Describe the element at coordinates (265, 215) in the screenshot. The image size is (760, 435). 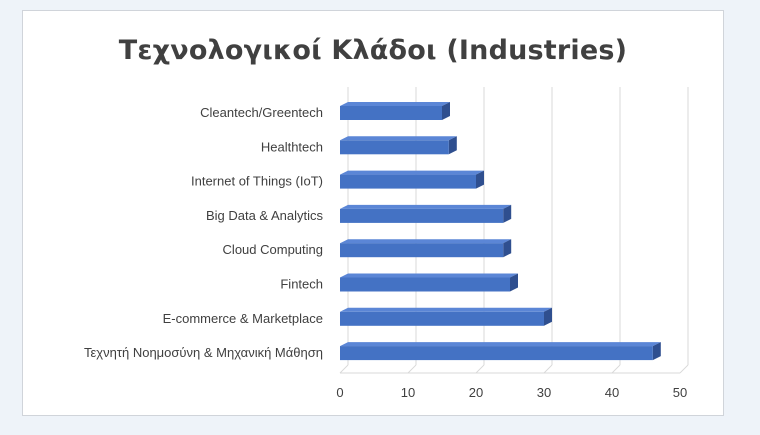
I see `category-label-3: Big Data & Analytics` at that location.